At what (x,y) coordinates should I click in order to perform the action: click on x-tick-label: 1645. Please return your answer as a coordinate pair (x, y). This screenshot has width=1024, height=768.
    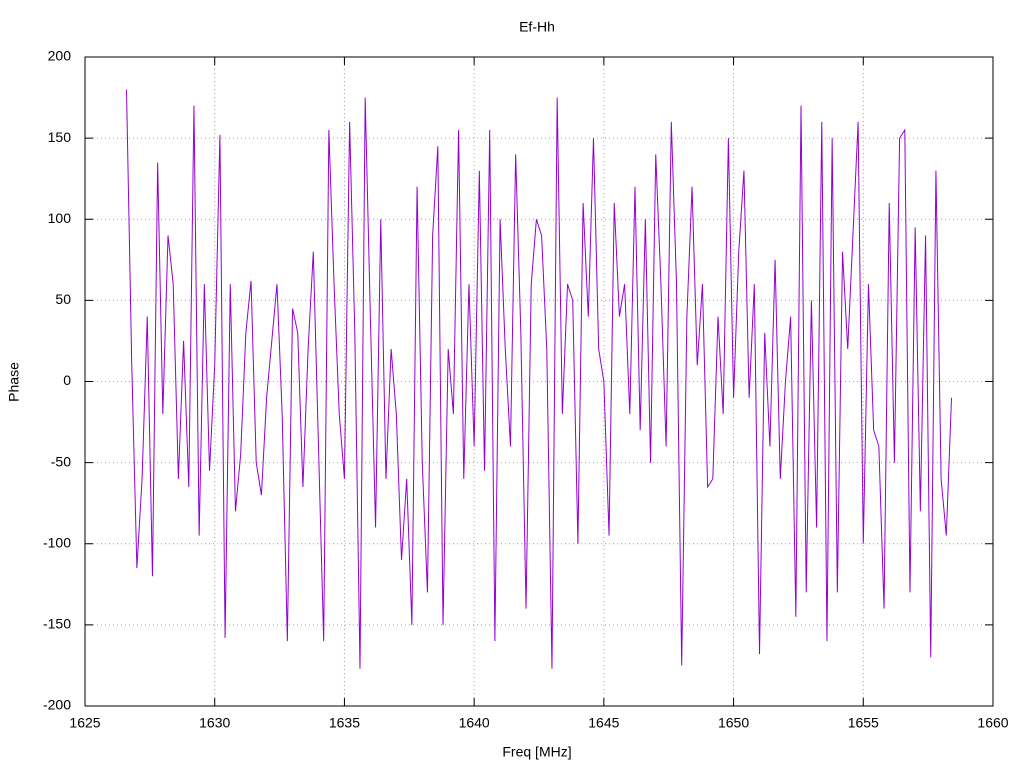
    Looking at the image, I should click on (603, 723).